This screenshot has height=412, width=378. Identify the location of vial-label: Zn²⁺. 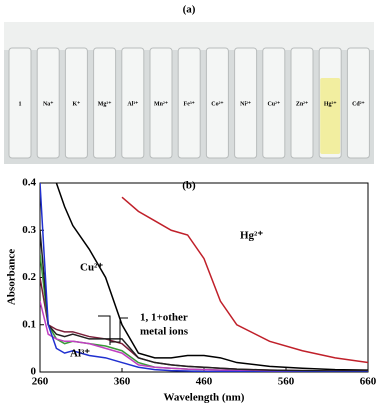
(302, 103).